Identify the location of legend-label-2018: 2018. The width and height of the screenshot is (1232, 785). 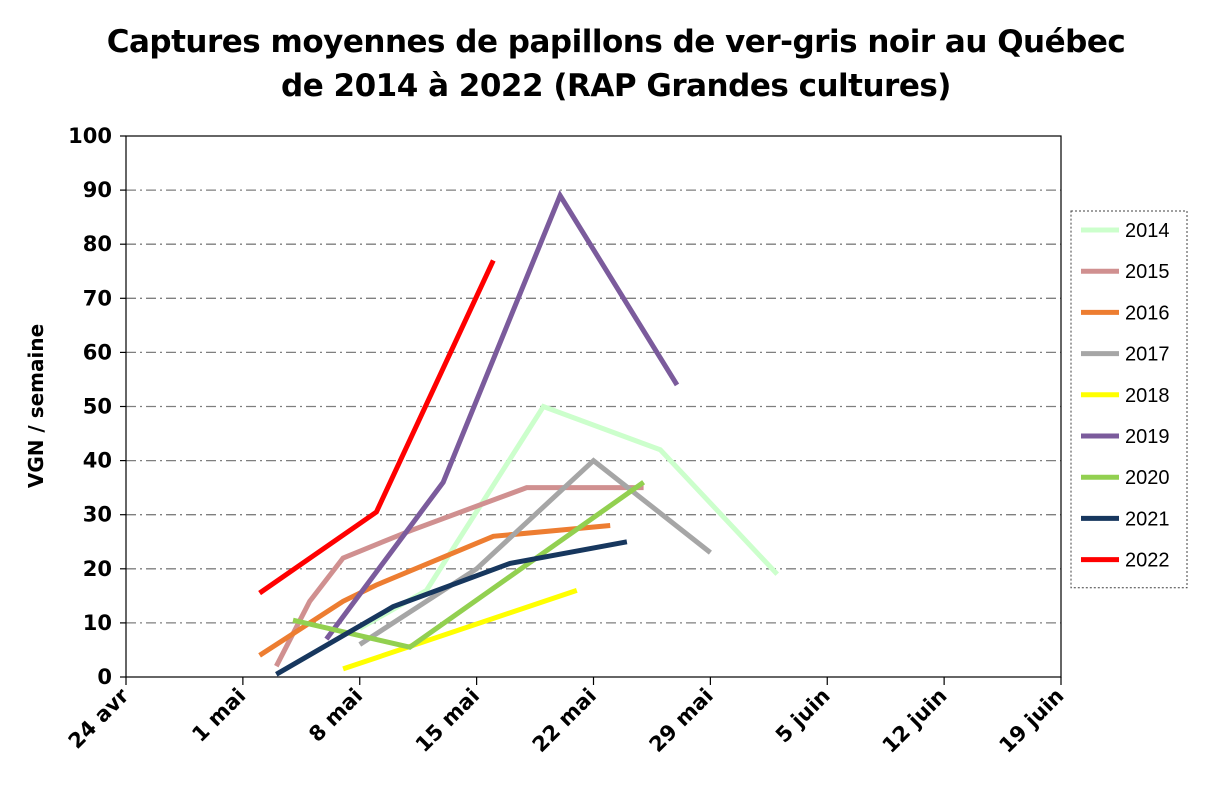
(1147, 396).